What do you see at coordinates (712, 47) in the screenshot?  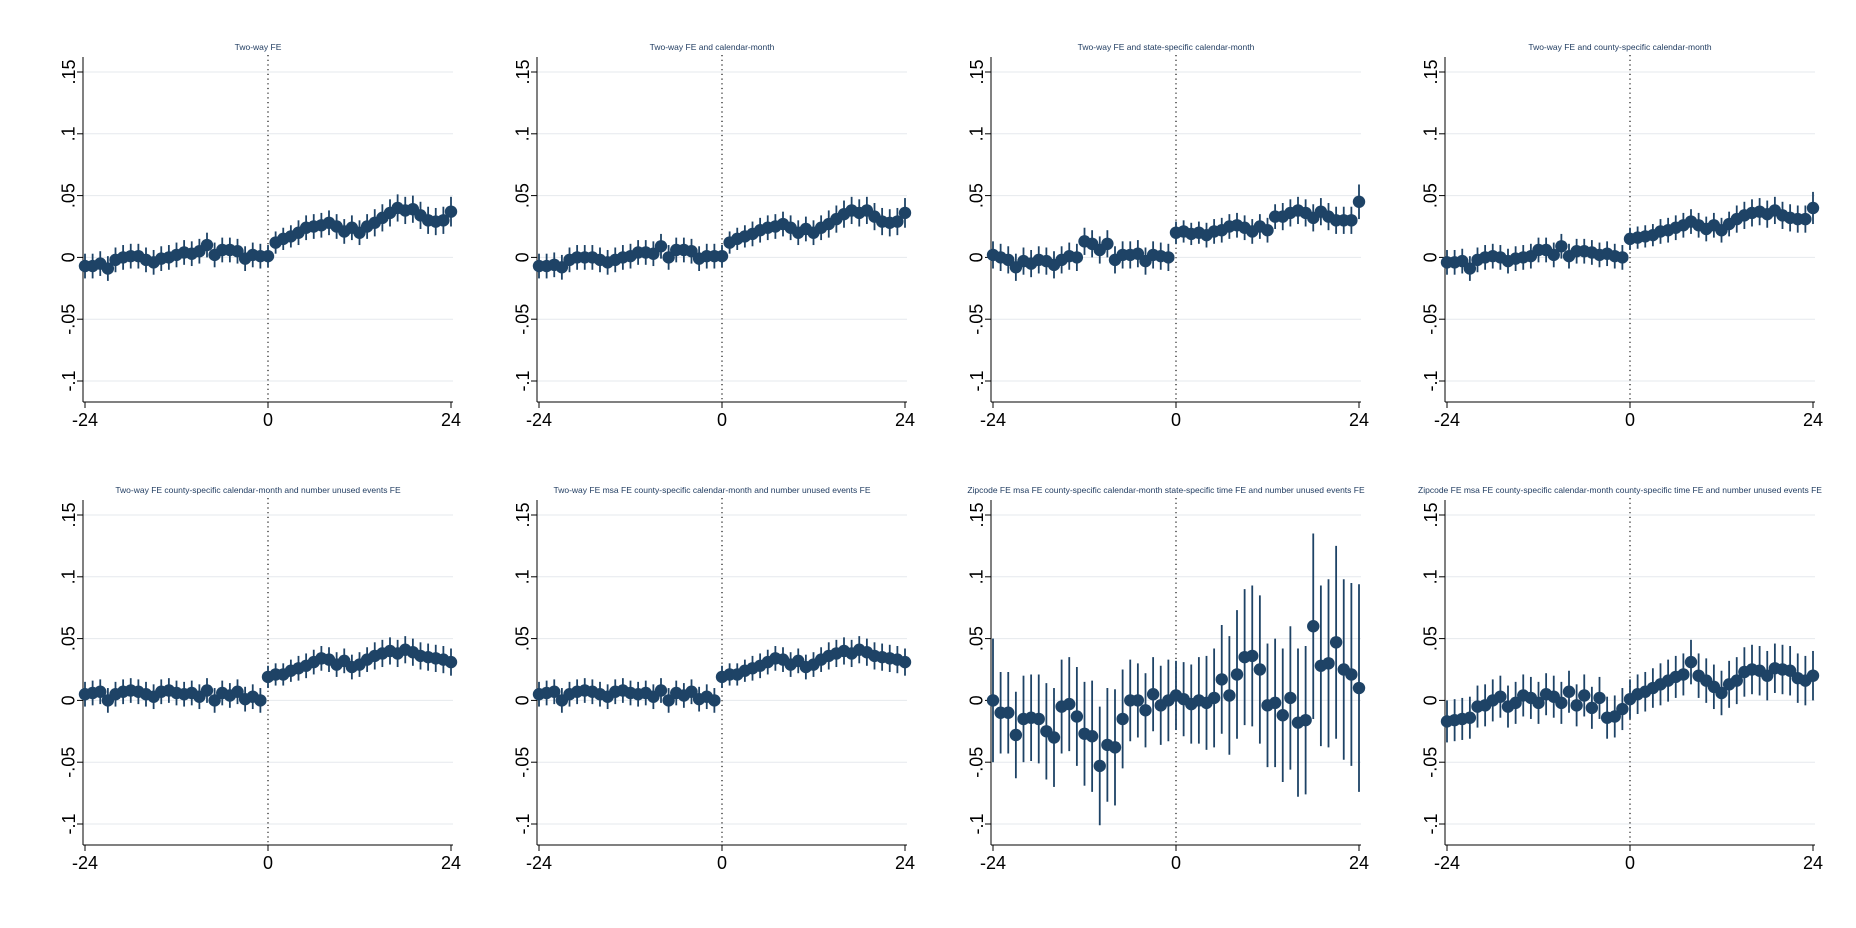 I see `panel-title: Two-way FE and calendar-month` at bounding box center [712, 47].